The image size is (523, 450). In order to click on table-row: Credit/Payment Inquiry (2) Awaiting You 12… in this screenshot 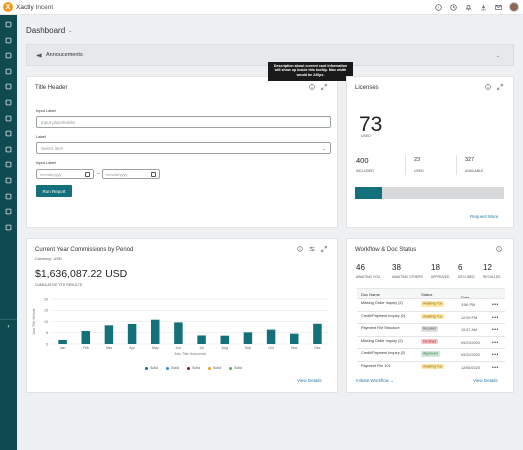, I will do `click(431, 317)`.